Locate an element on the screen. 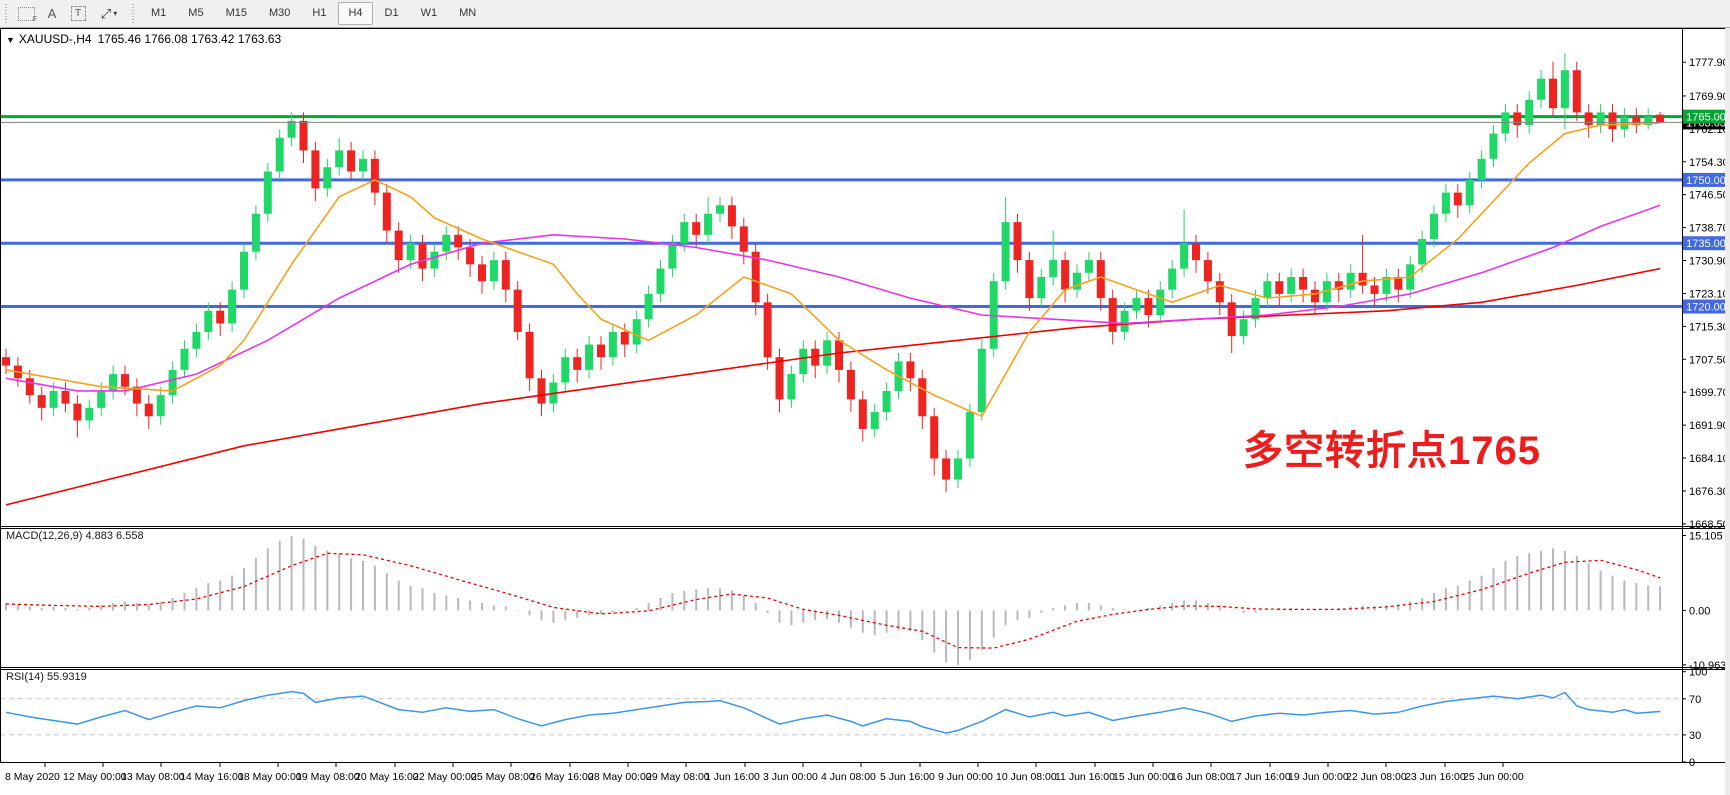  timeframe-button-m5: M5 is located at coordinates (196, 13).